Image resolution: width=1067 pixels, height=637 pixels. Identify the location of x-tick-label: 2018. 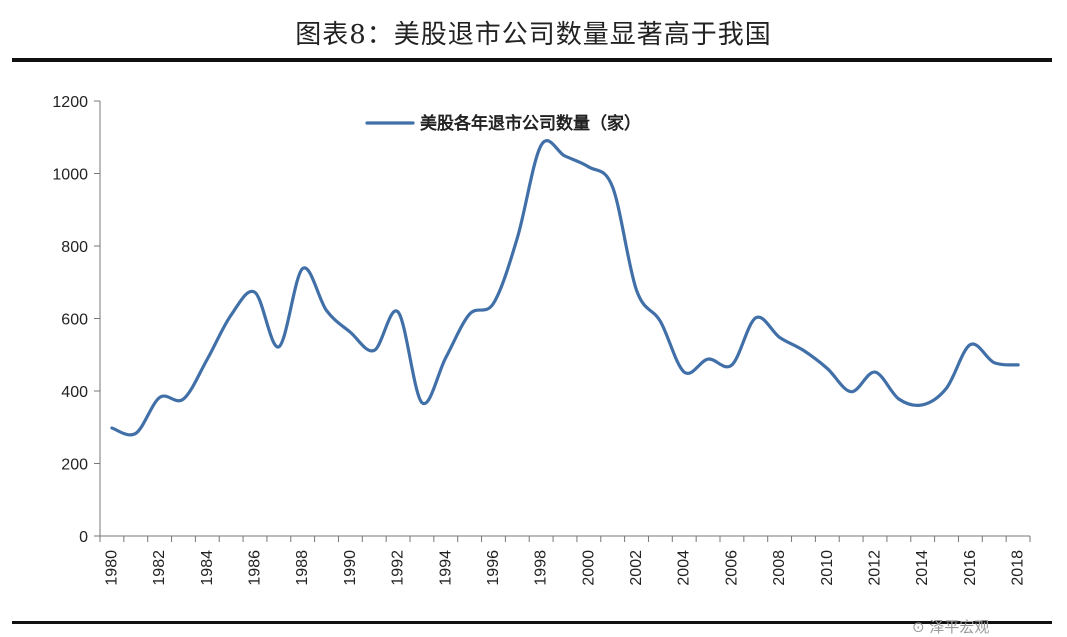
(1018, 568).